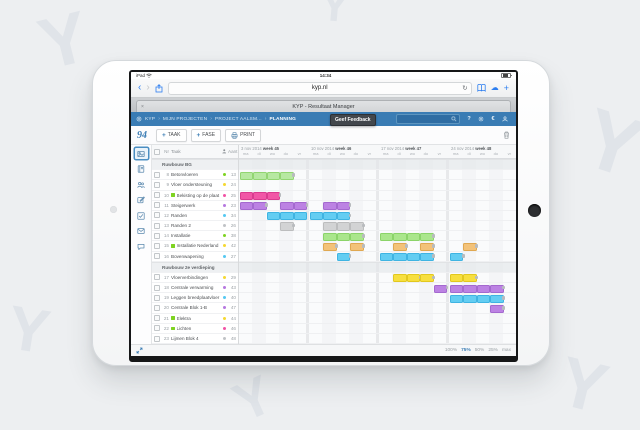 The height and width of the screenshot is (430, 640). Describe the element at coordinates (139, 350) in the screenshot. I see `expand-icon` at that location.